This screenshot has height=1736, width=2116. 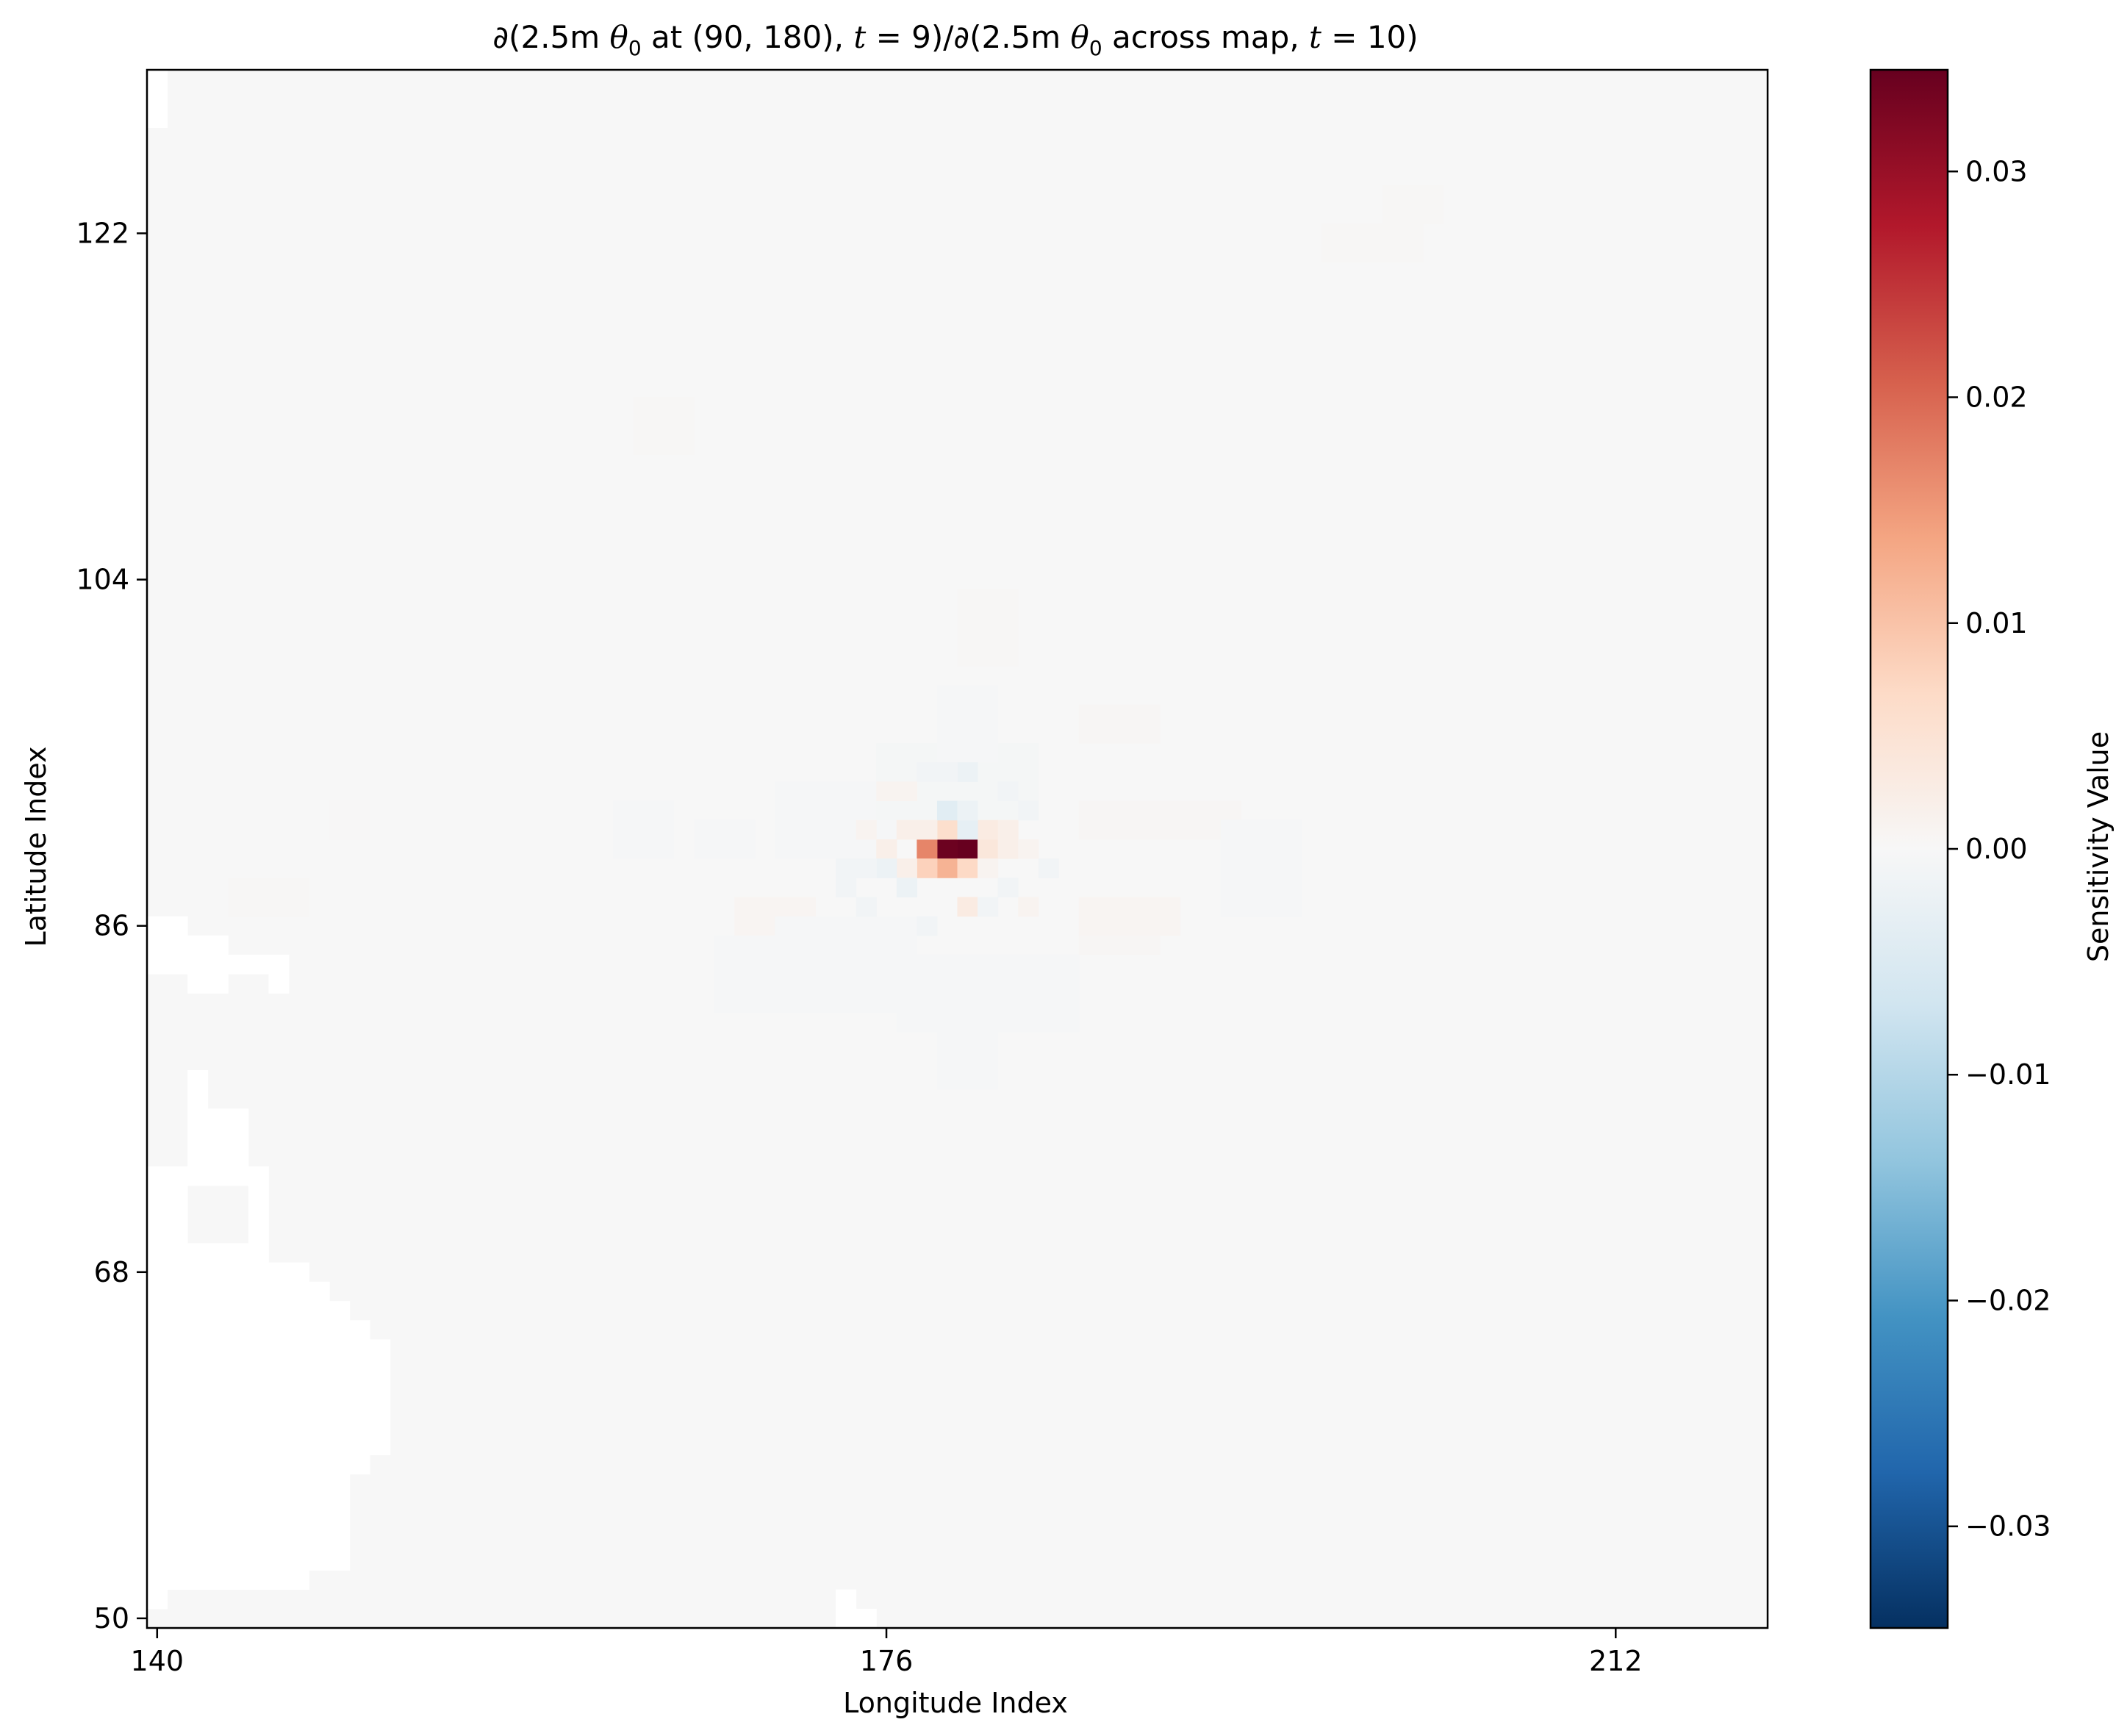 What do you see at coordinates (111, 1618) in the screenshot?
I see `y-tick-label: 50` at bounding box center [111, 1618].